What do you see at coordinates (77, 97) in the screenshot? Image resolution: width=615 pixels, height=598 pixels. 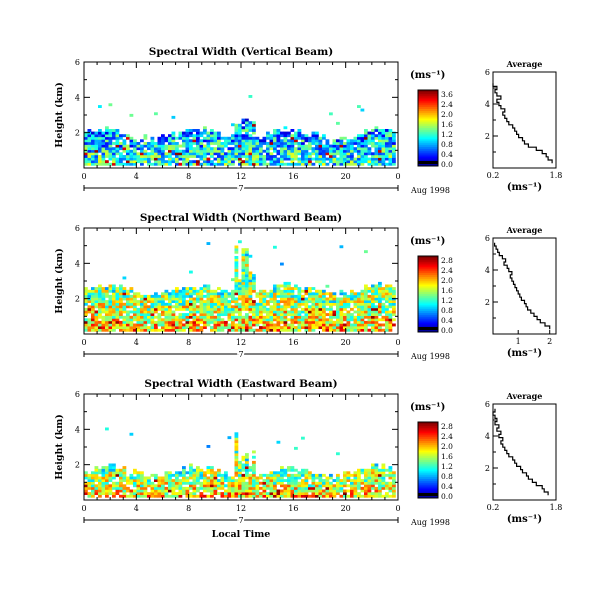 I see `y-tick-label: 4` at bounding box center [77, 97].